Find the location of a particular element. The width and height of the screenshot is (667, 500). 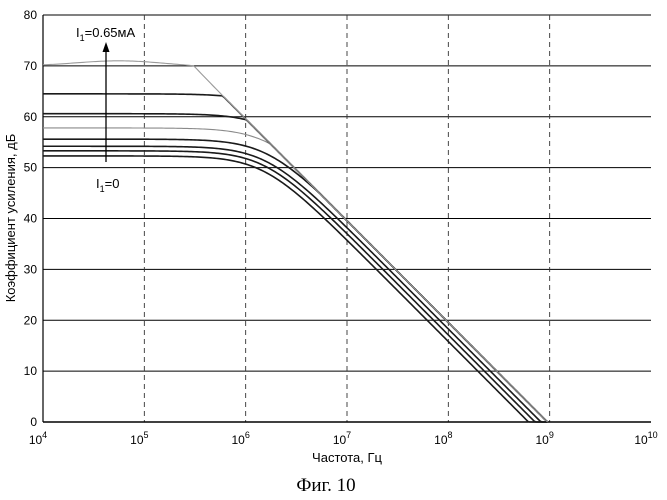

x-tick-exponent: 6 is located at coordinates (247, 435).